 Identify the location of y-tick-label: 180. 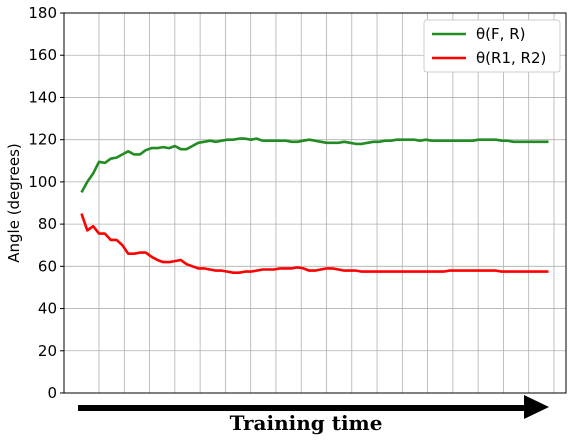
(42, 13).